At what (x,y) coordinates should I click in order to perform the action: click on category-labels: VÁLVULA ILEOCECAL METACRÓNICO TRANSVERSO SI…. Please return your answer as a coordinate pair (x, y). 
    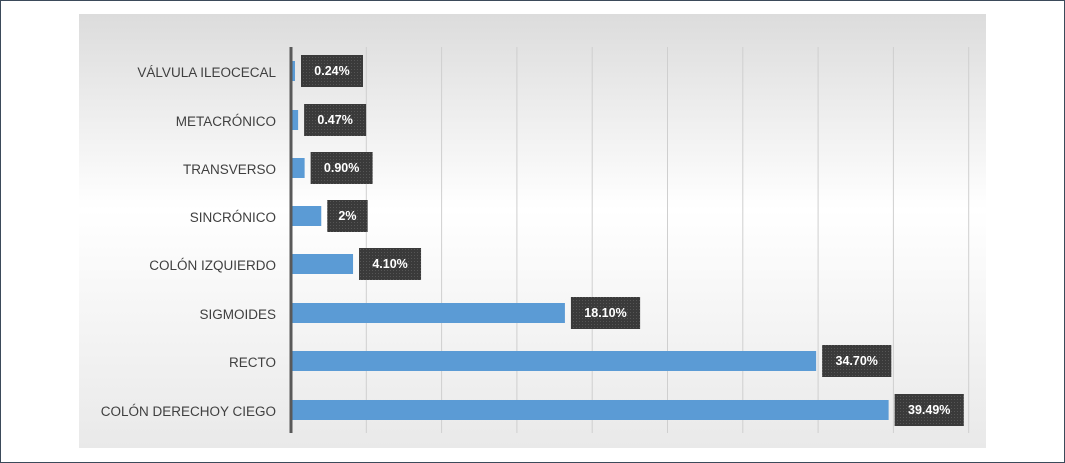
    Looking at the image, I should click on (189, 242).